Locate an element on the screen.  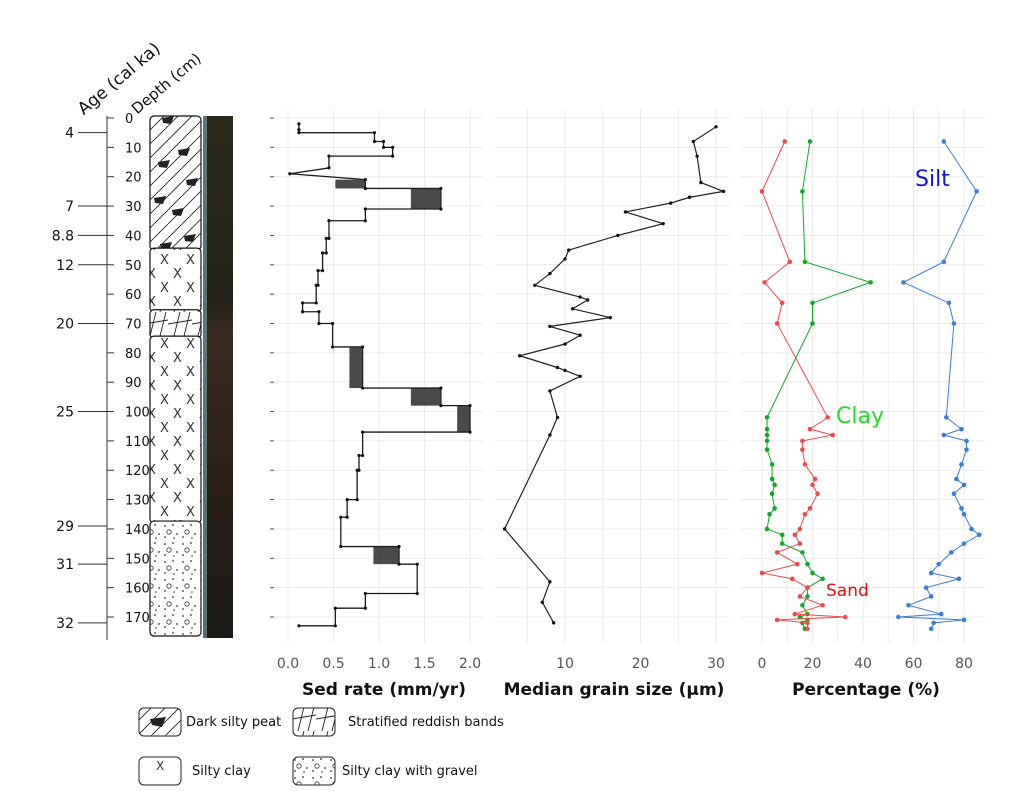
series-label-clay: Clay is located at coordinates (860, 416).